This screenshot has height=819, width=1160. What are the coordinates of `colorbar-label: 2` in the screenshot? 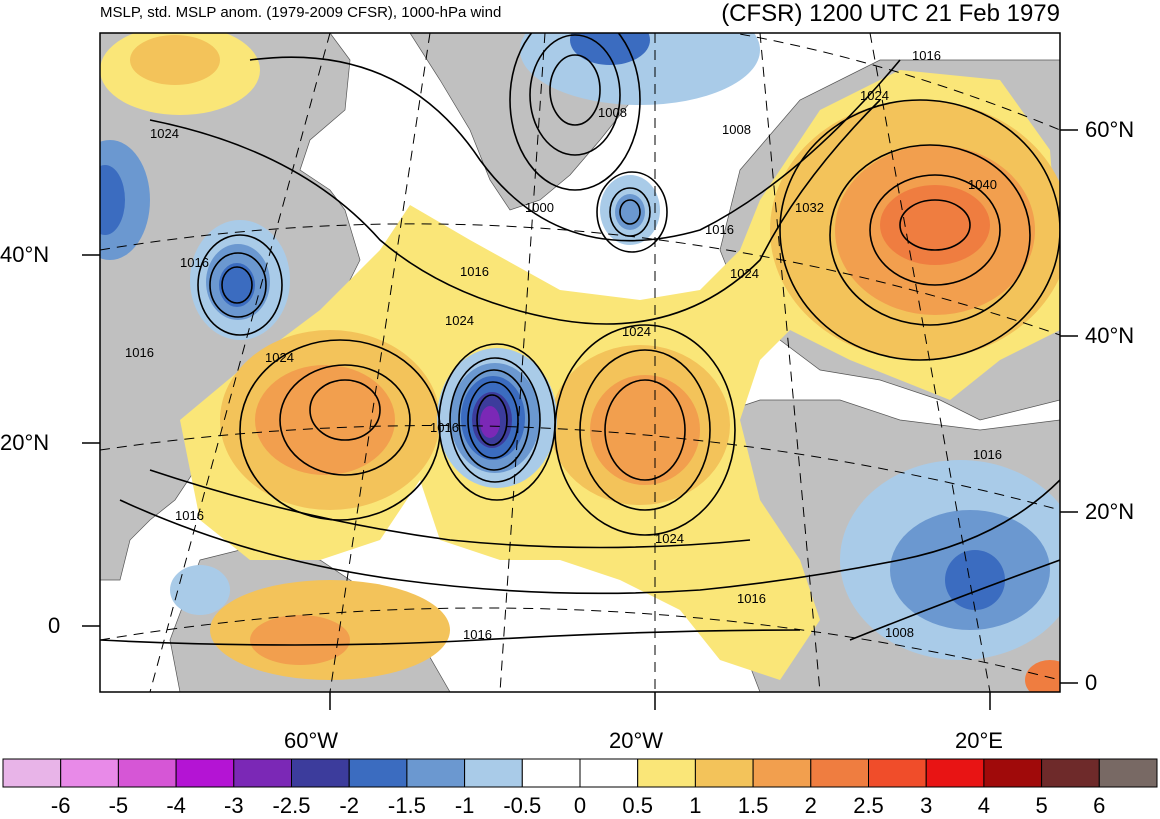 It's located at (810, 805).